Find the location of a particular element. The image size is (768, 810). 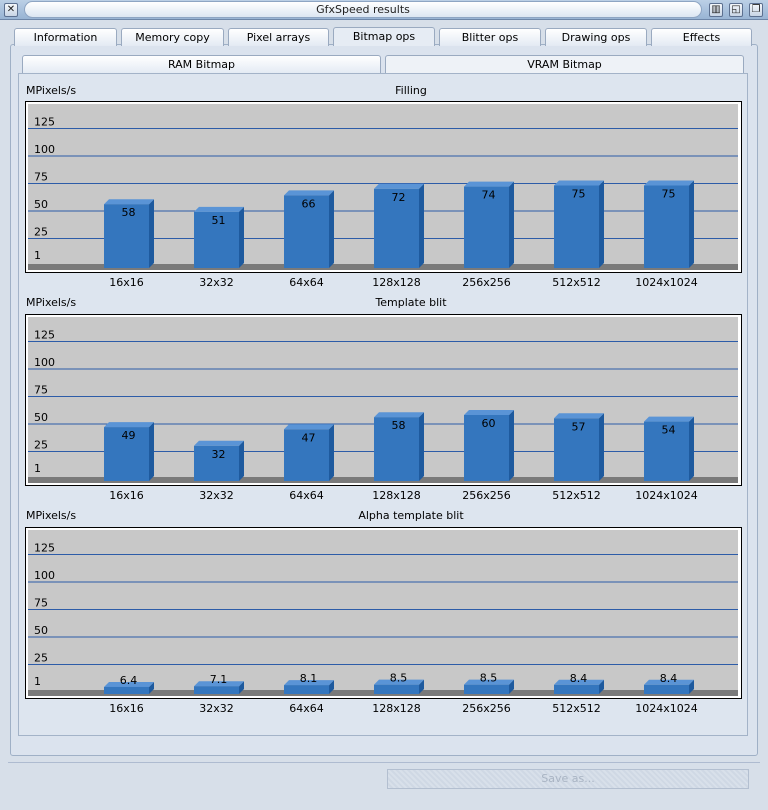

iconify-icon: ▥ is located at coordinates (716, 9).